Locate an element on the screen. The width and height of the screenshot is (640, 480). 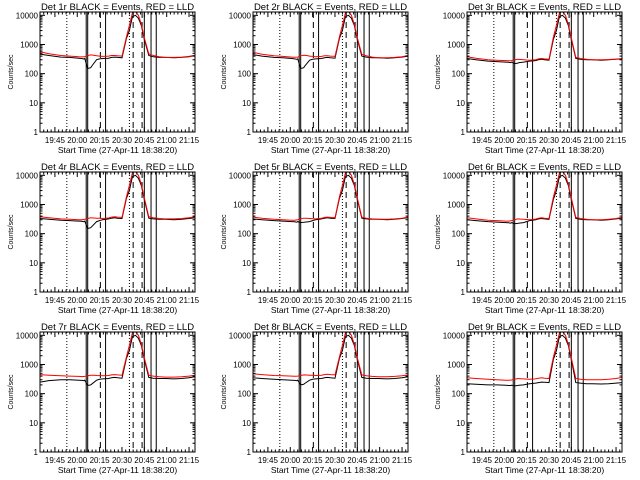
chart-title: Det 6r BLACK = Events, RED = LLD is located at coordinates (544, 167).